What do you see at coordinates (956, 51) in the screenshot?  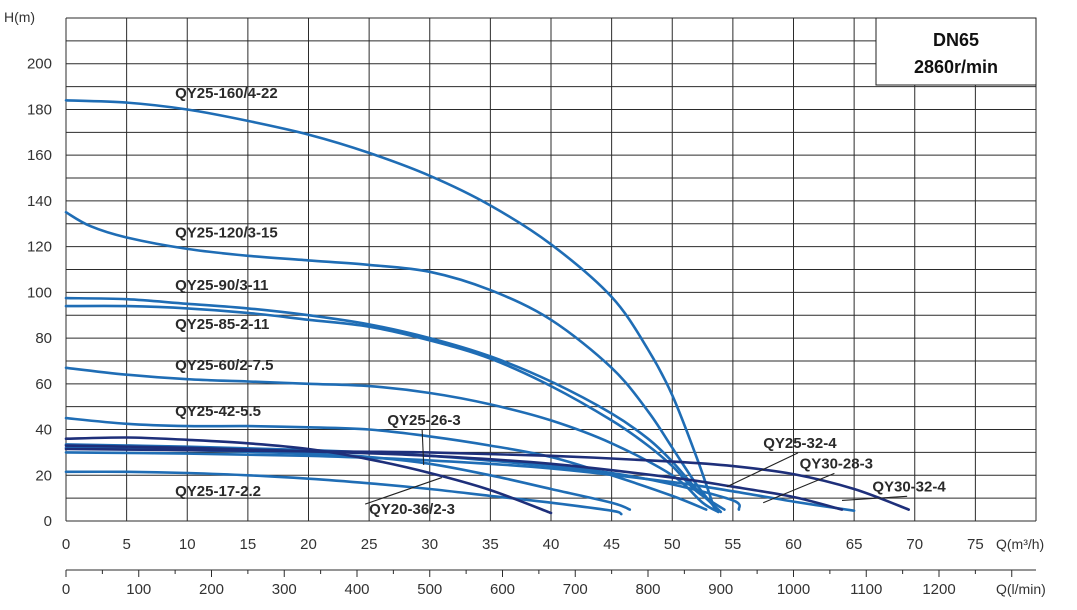 I see `info-box: DN65 2860r/min` at bounding box center [956, 51].